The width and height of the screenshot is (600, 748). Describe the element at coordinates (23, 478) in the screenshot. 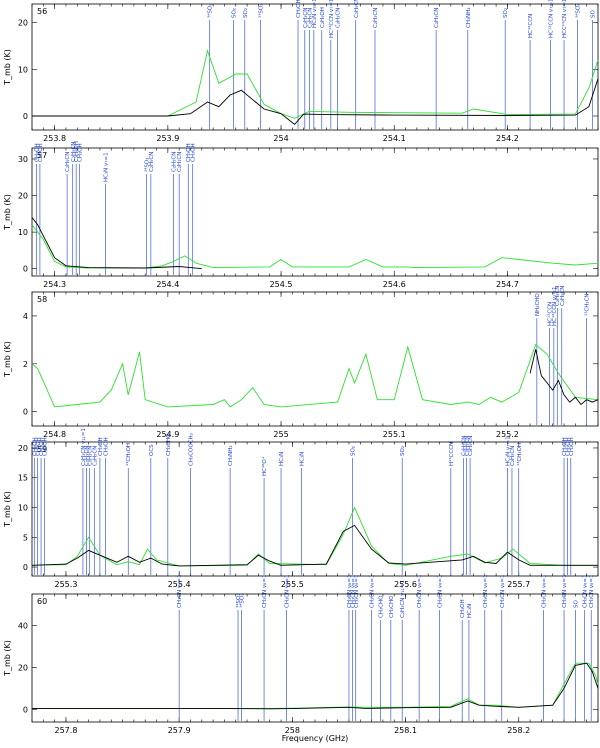

I see `y-tick-label: 15` at that location.